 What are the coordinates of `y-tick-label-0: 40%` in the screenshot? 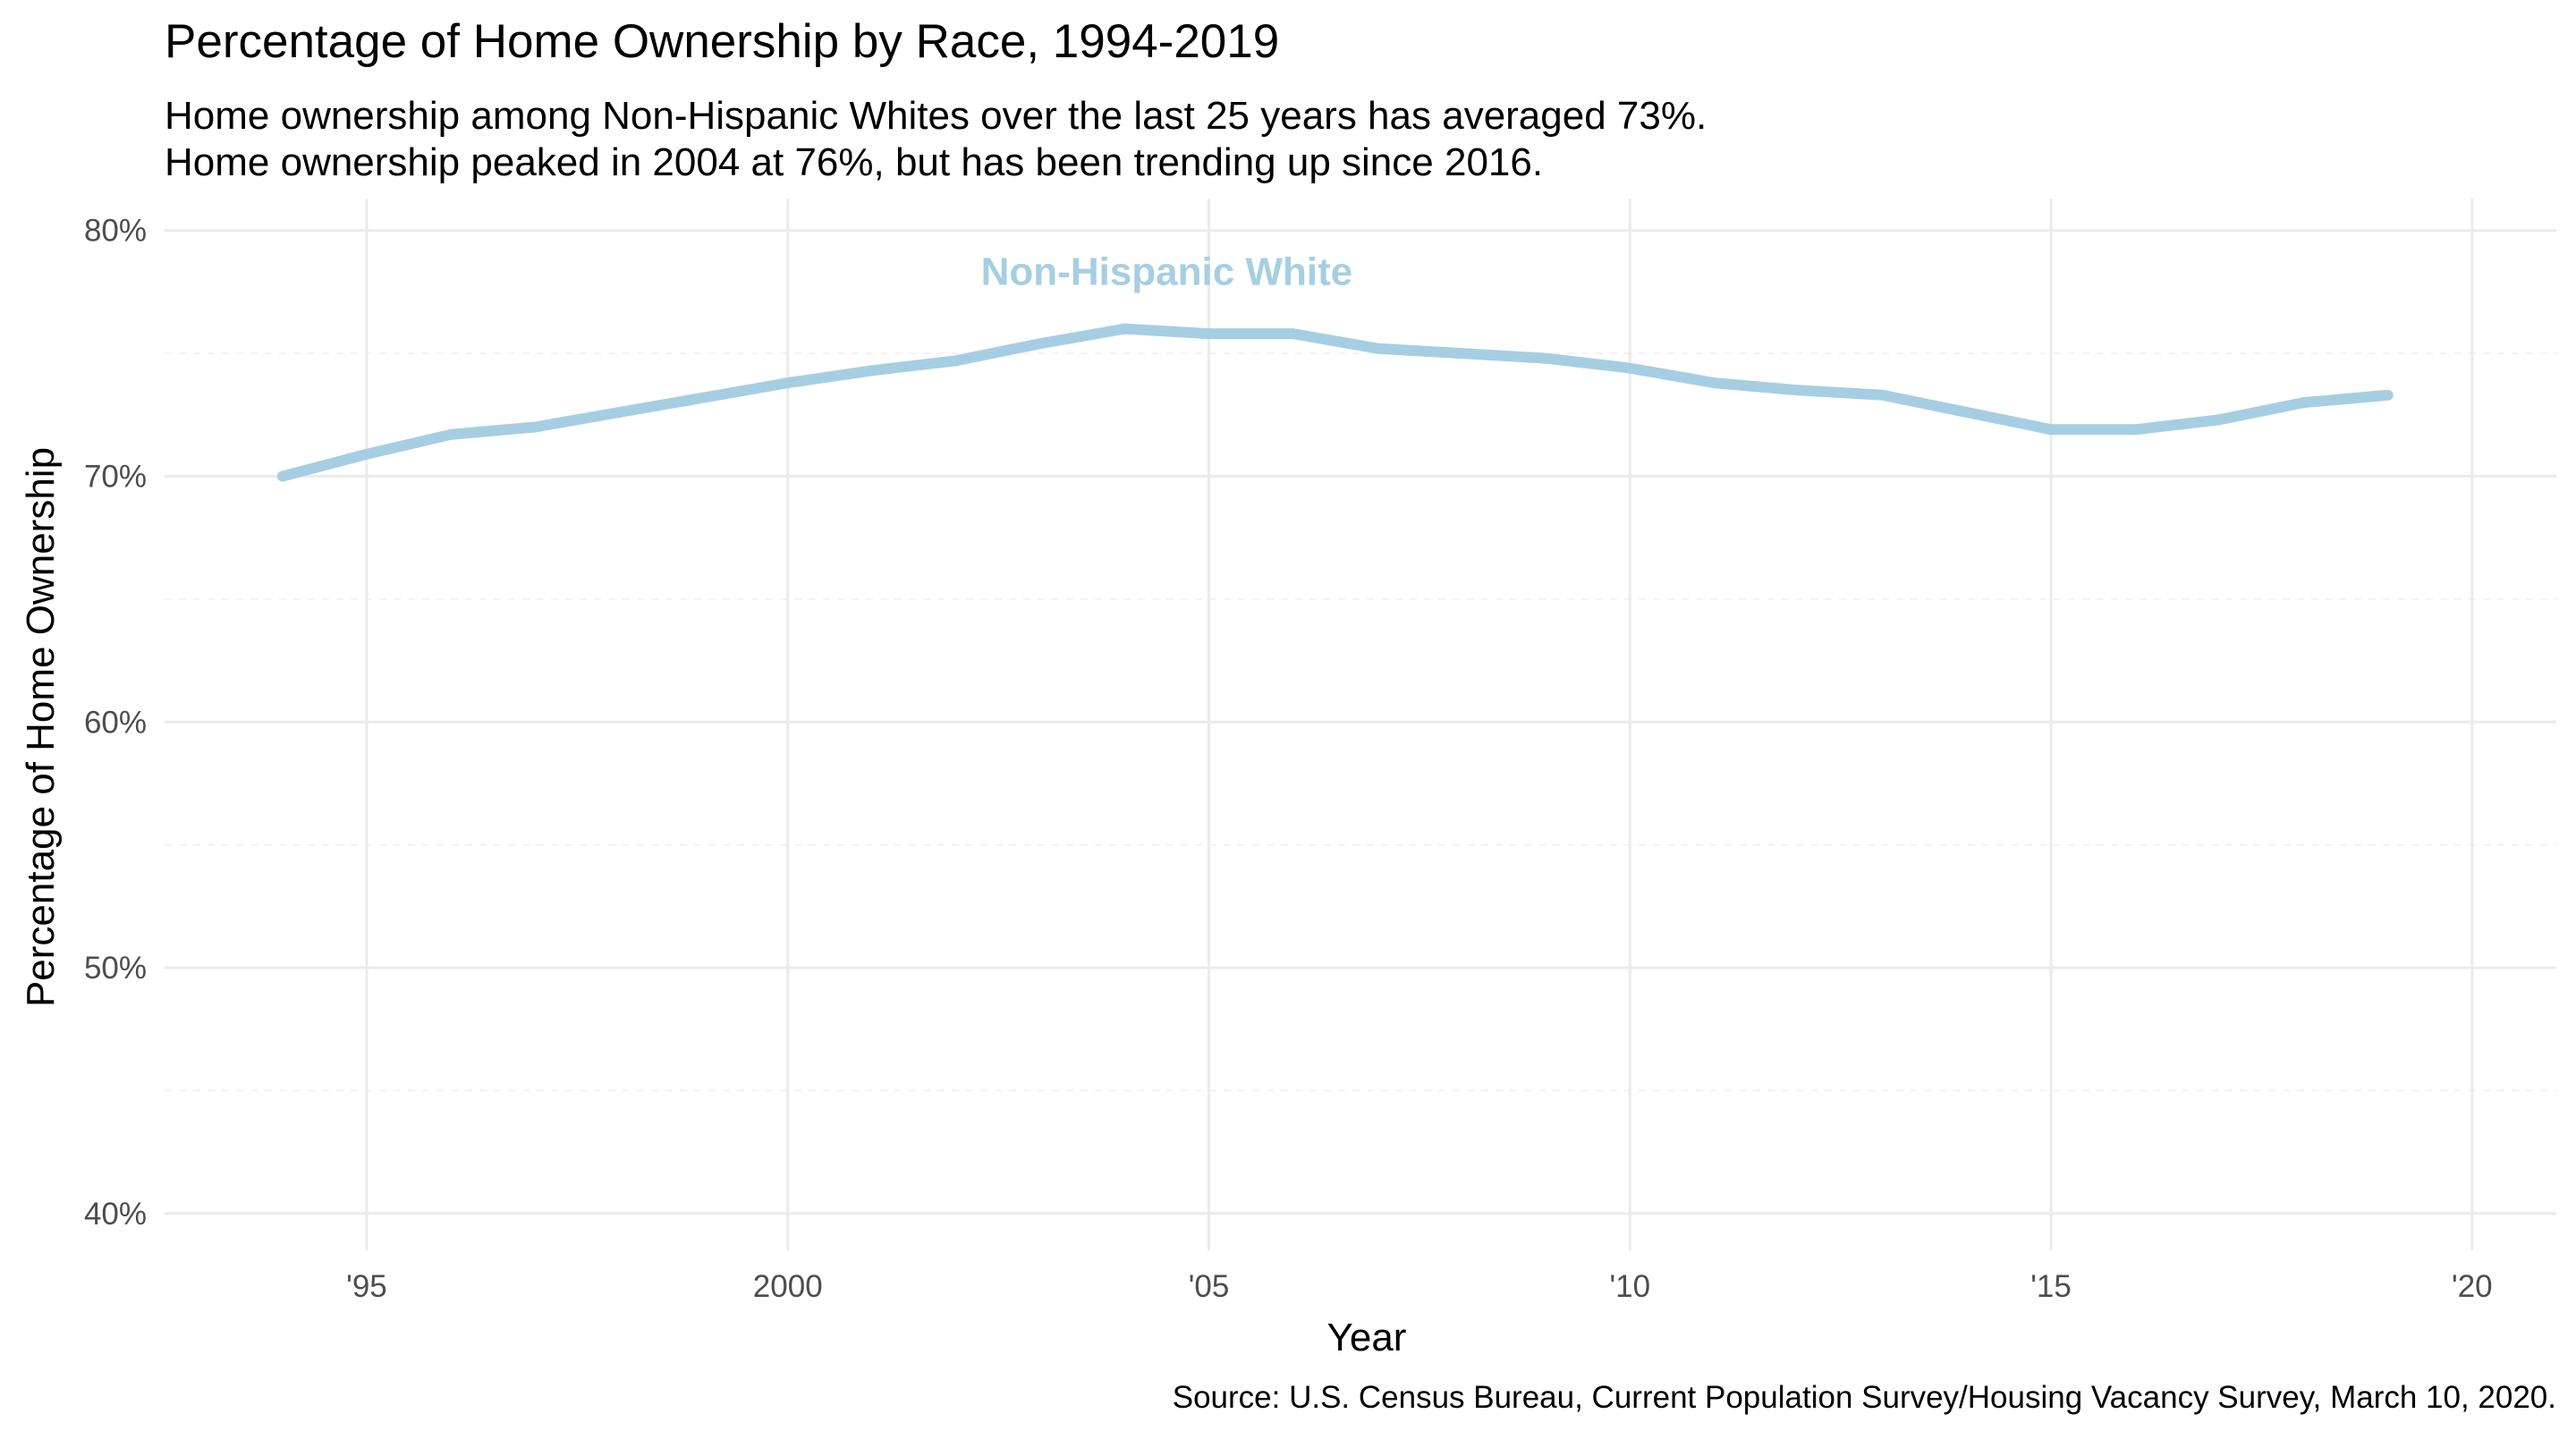 It's located at (115, 1214).